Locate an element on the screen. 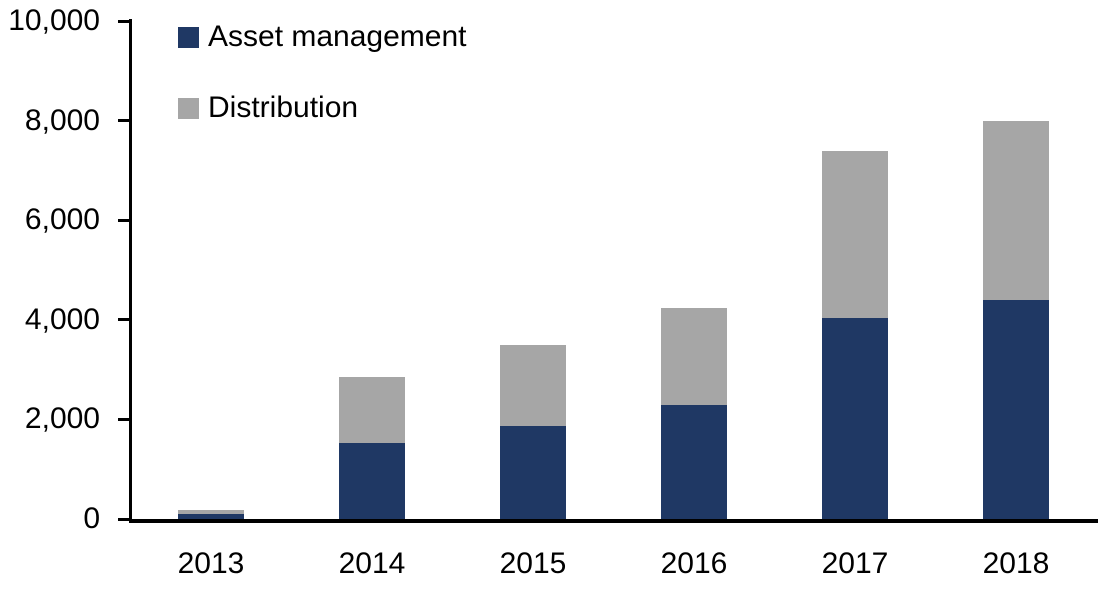 This screenshot has height=594, width=1102. bar-segment-distribution-2014 is located at coordinates (372, 410).